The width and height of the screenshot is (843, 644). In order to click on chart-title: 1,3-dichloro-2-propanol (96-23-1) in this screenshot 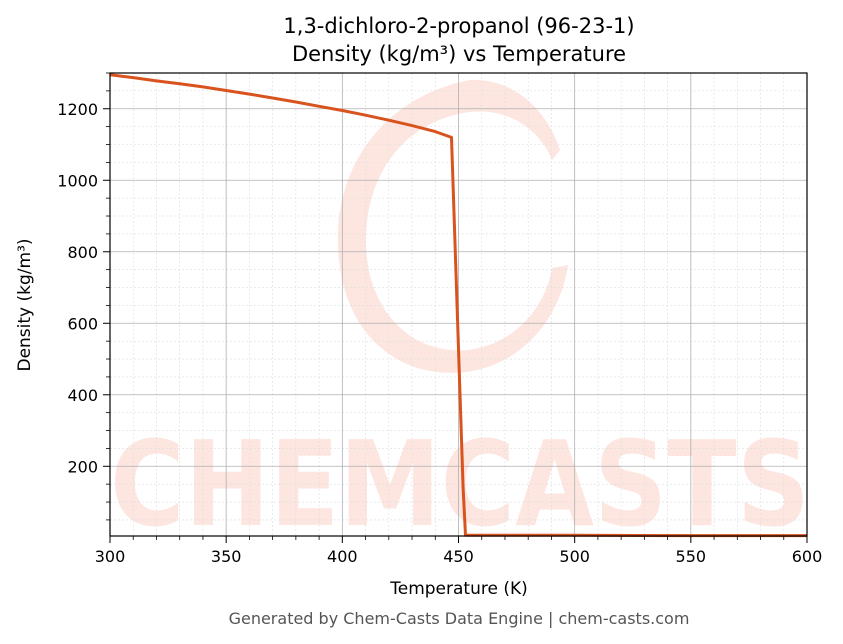, I will do `click(458, 26)`.